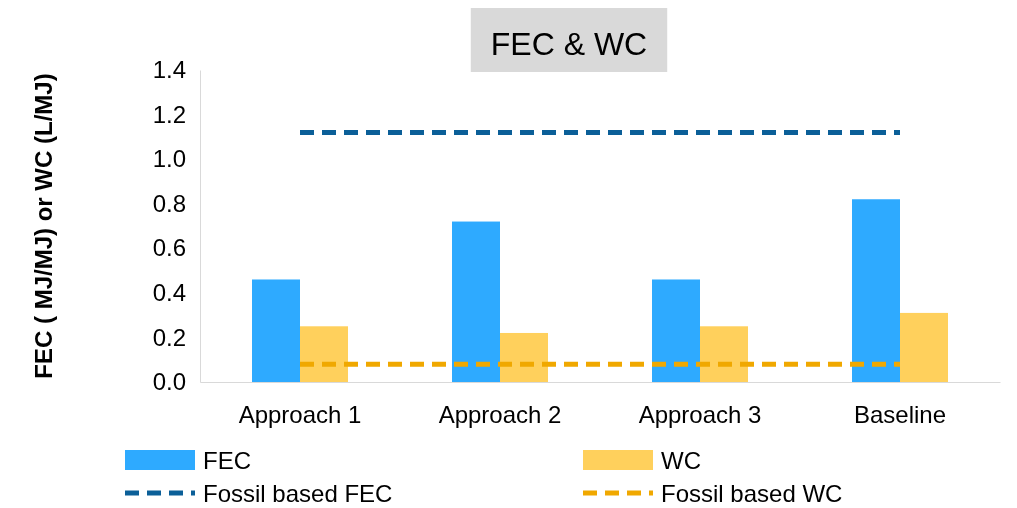 Image resolution: width=1017 pixels, height=508 pixels. Describe the element at coordinates (500, 415) in the screenshot. I see `x-tick-label: Approach 2` at that location.